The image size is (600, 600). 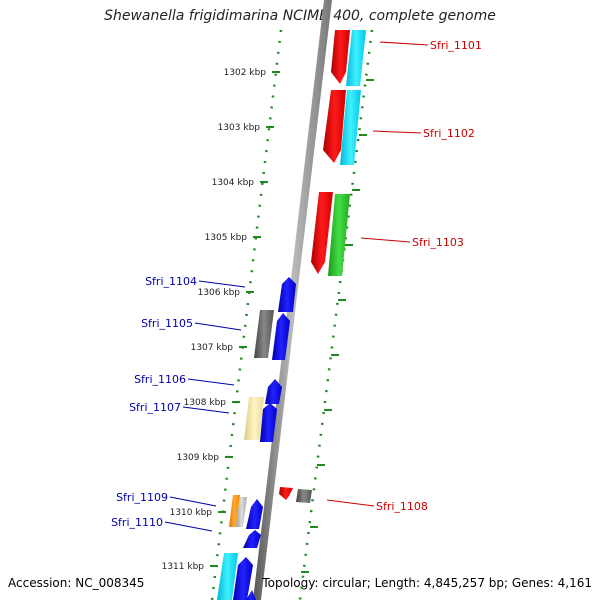 I want to click on gene-sfri-1103-partner, so click(x=339, y=235).